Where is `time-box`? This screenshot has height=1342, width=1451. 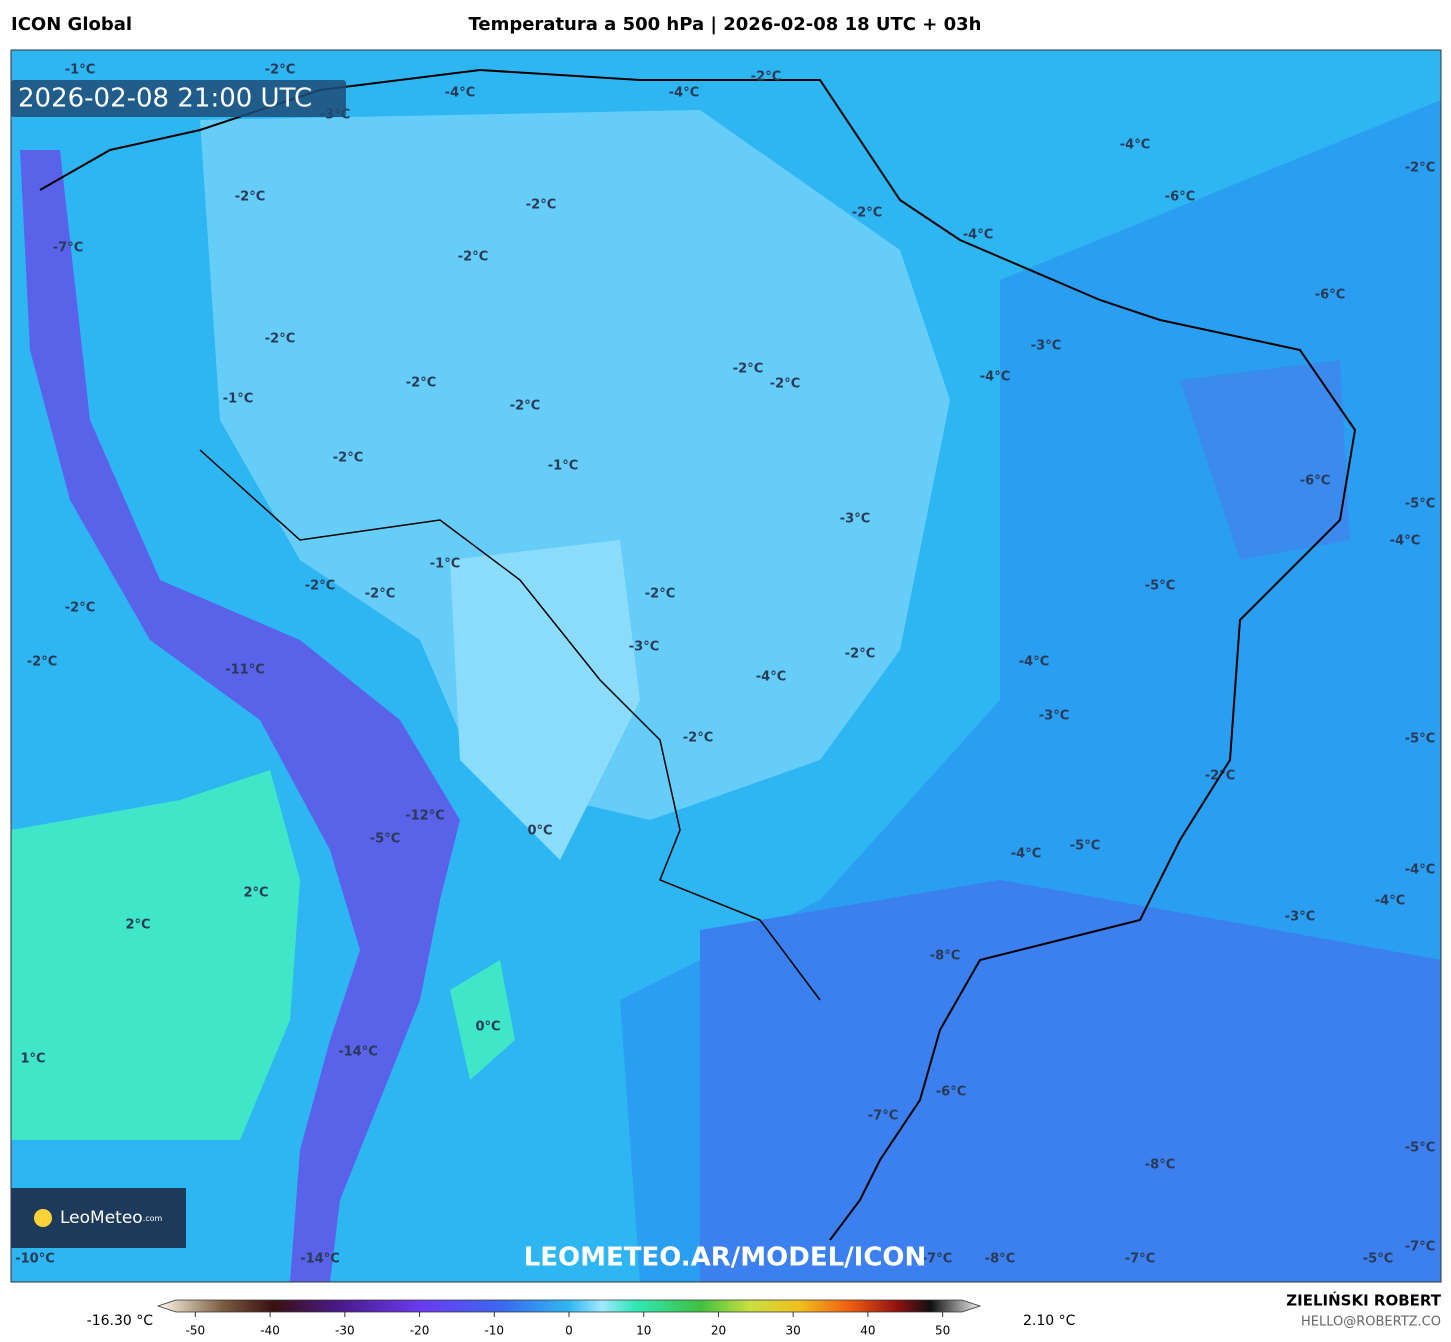
time-box is located at coordinates (178, 98).